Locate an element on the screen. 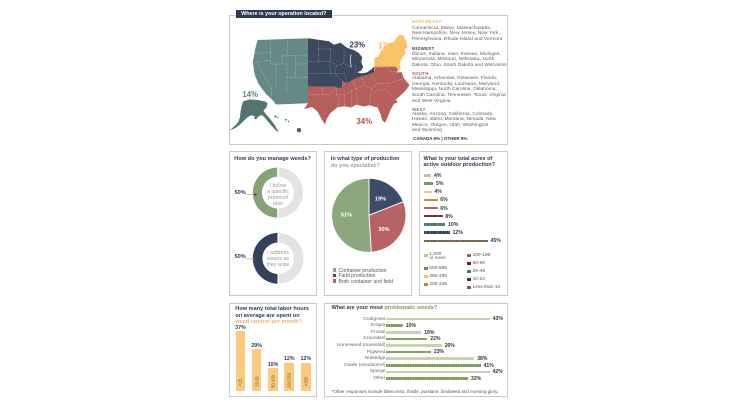  svg-text: 14% is located at coordinates (250, 94).